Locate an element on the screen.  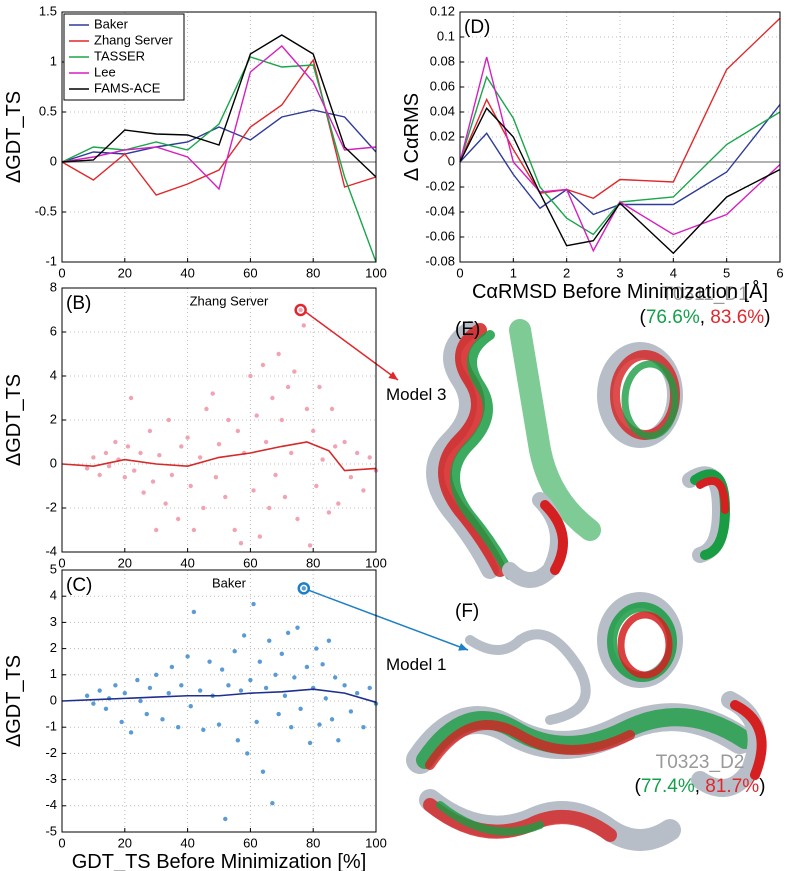
y-tick-label: -5 is located at coordinates (51, 830).